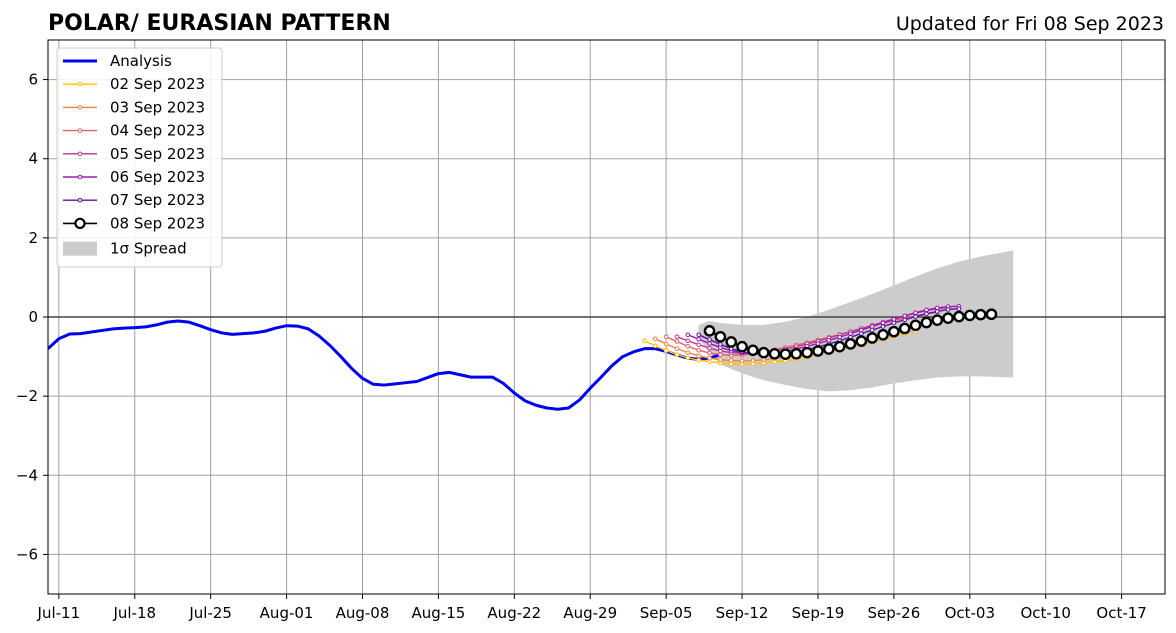 This screenshot has height=633, width=1176. Describe the element at coordinates (1030, 24) in the screenshot. I see `chart-subtitle: Updated for Fri 08 Sep 2023` at that location.